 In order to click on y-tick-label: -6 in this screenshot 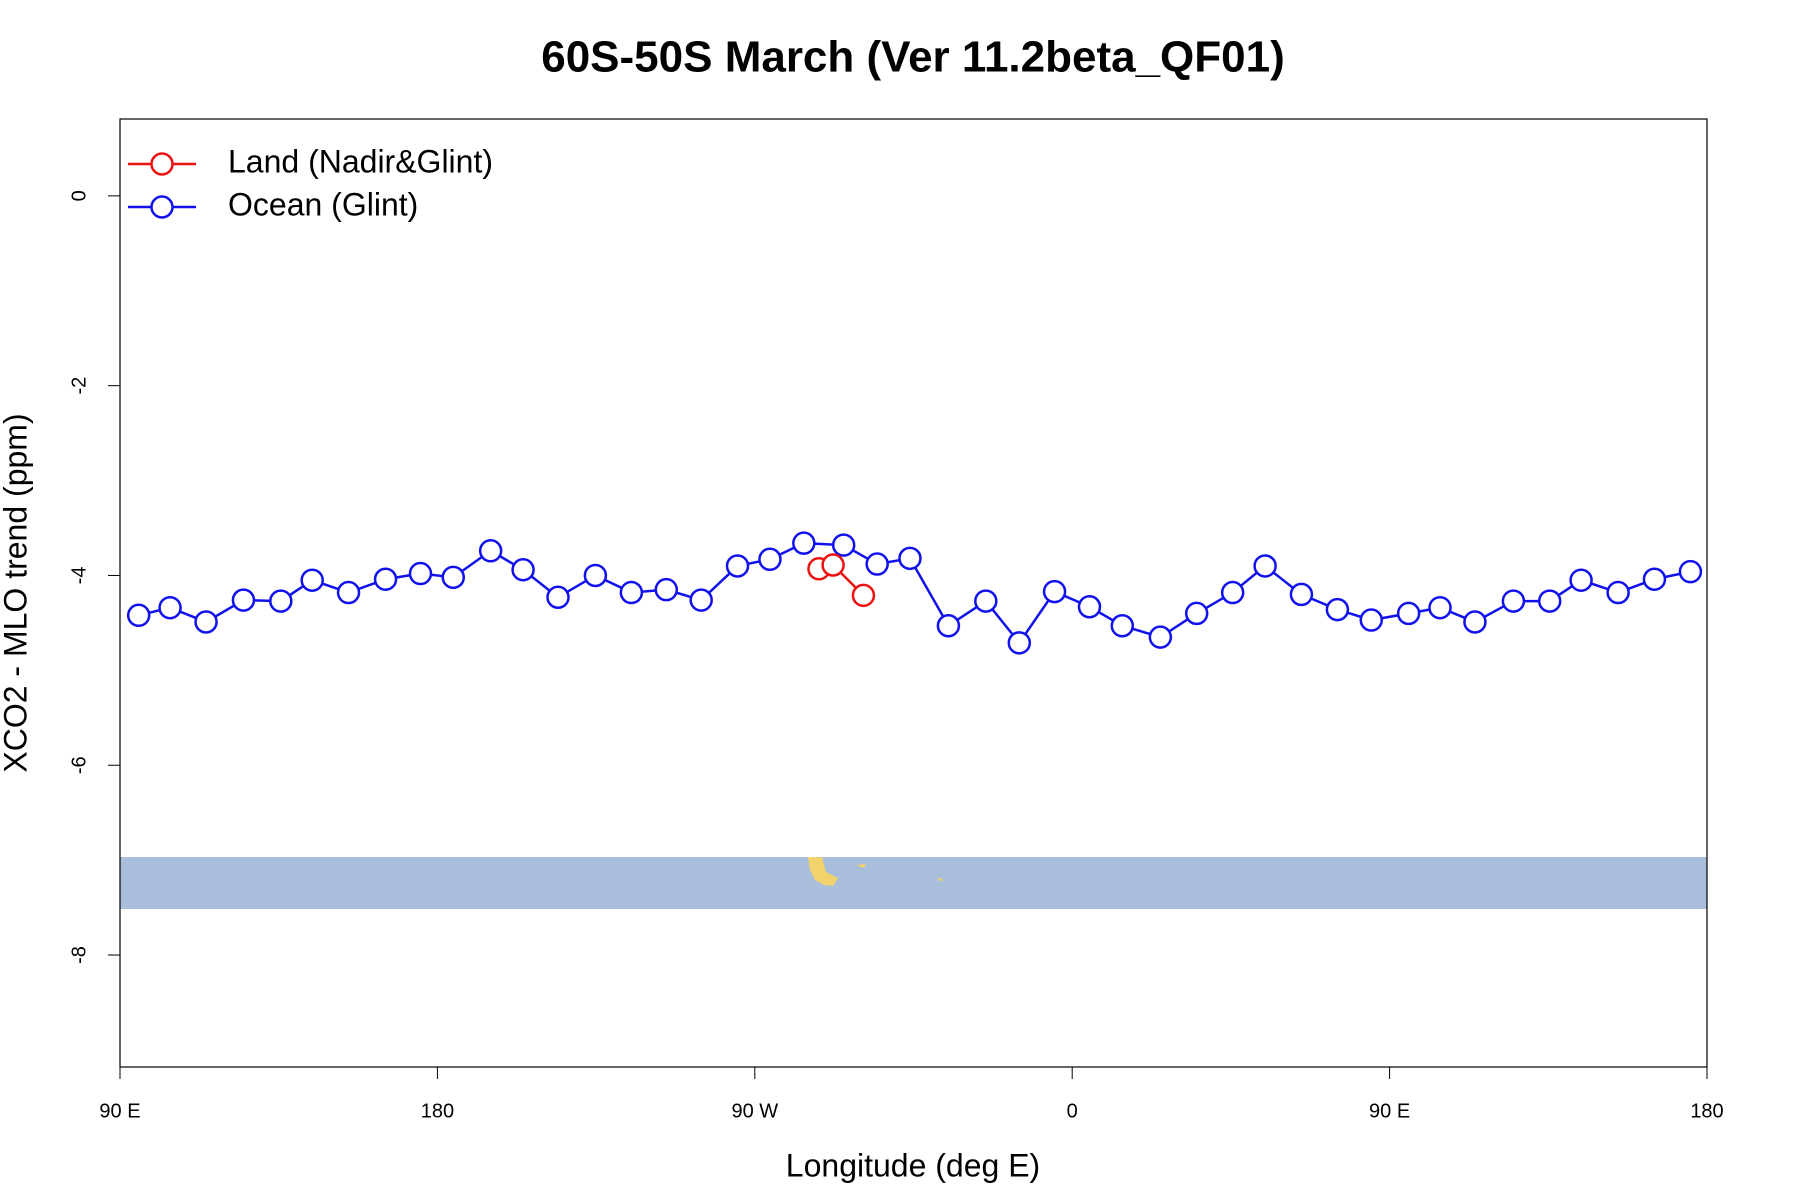, I will do `click(79, 765)`.